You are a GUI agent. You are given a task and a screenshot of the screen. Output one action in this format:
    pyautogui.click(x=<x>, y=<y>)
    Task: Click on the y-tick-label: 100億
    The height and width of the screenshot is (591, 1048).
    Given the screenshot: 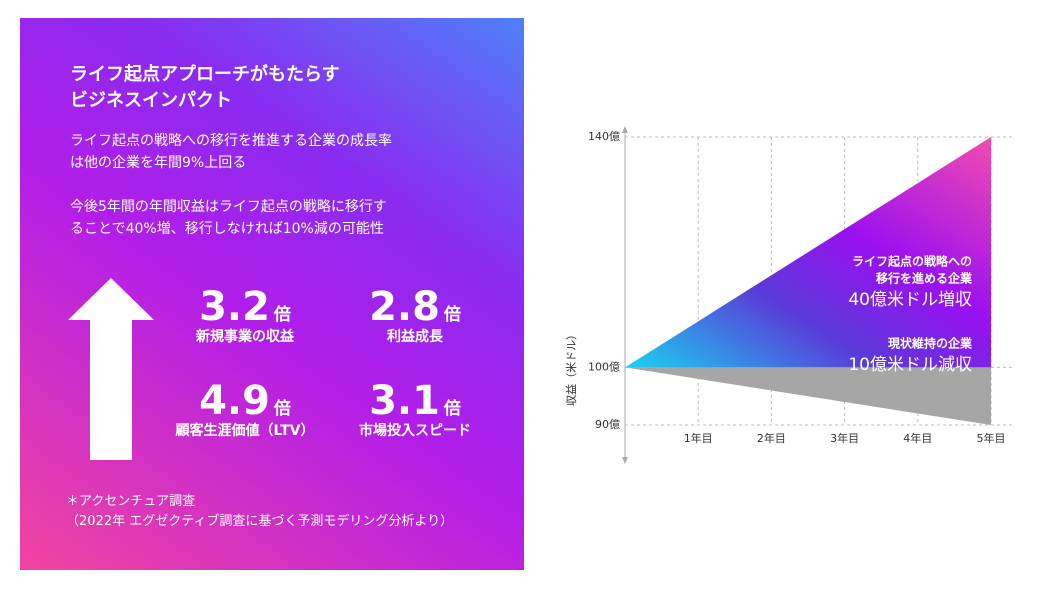 What is the action you would take?
    pyautogui.click(x=604, y=366)
    